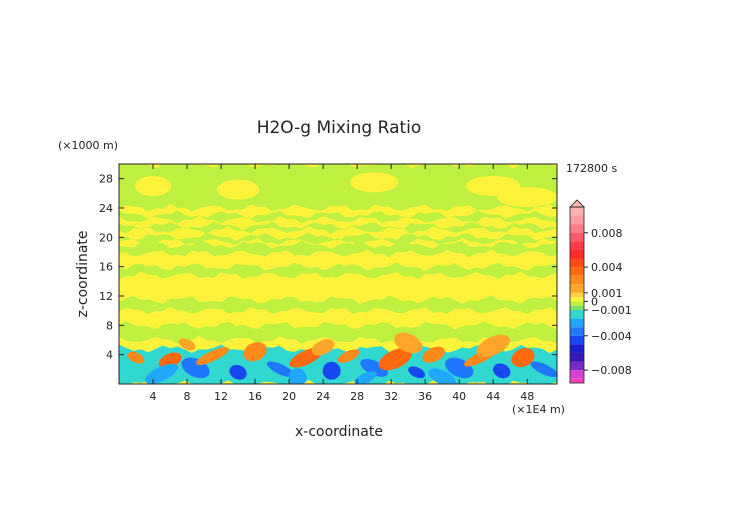 This screenshot has width=752, height=532. I want to click on field-region-low-mid-band, so click(338, 305).